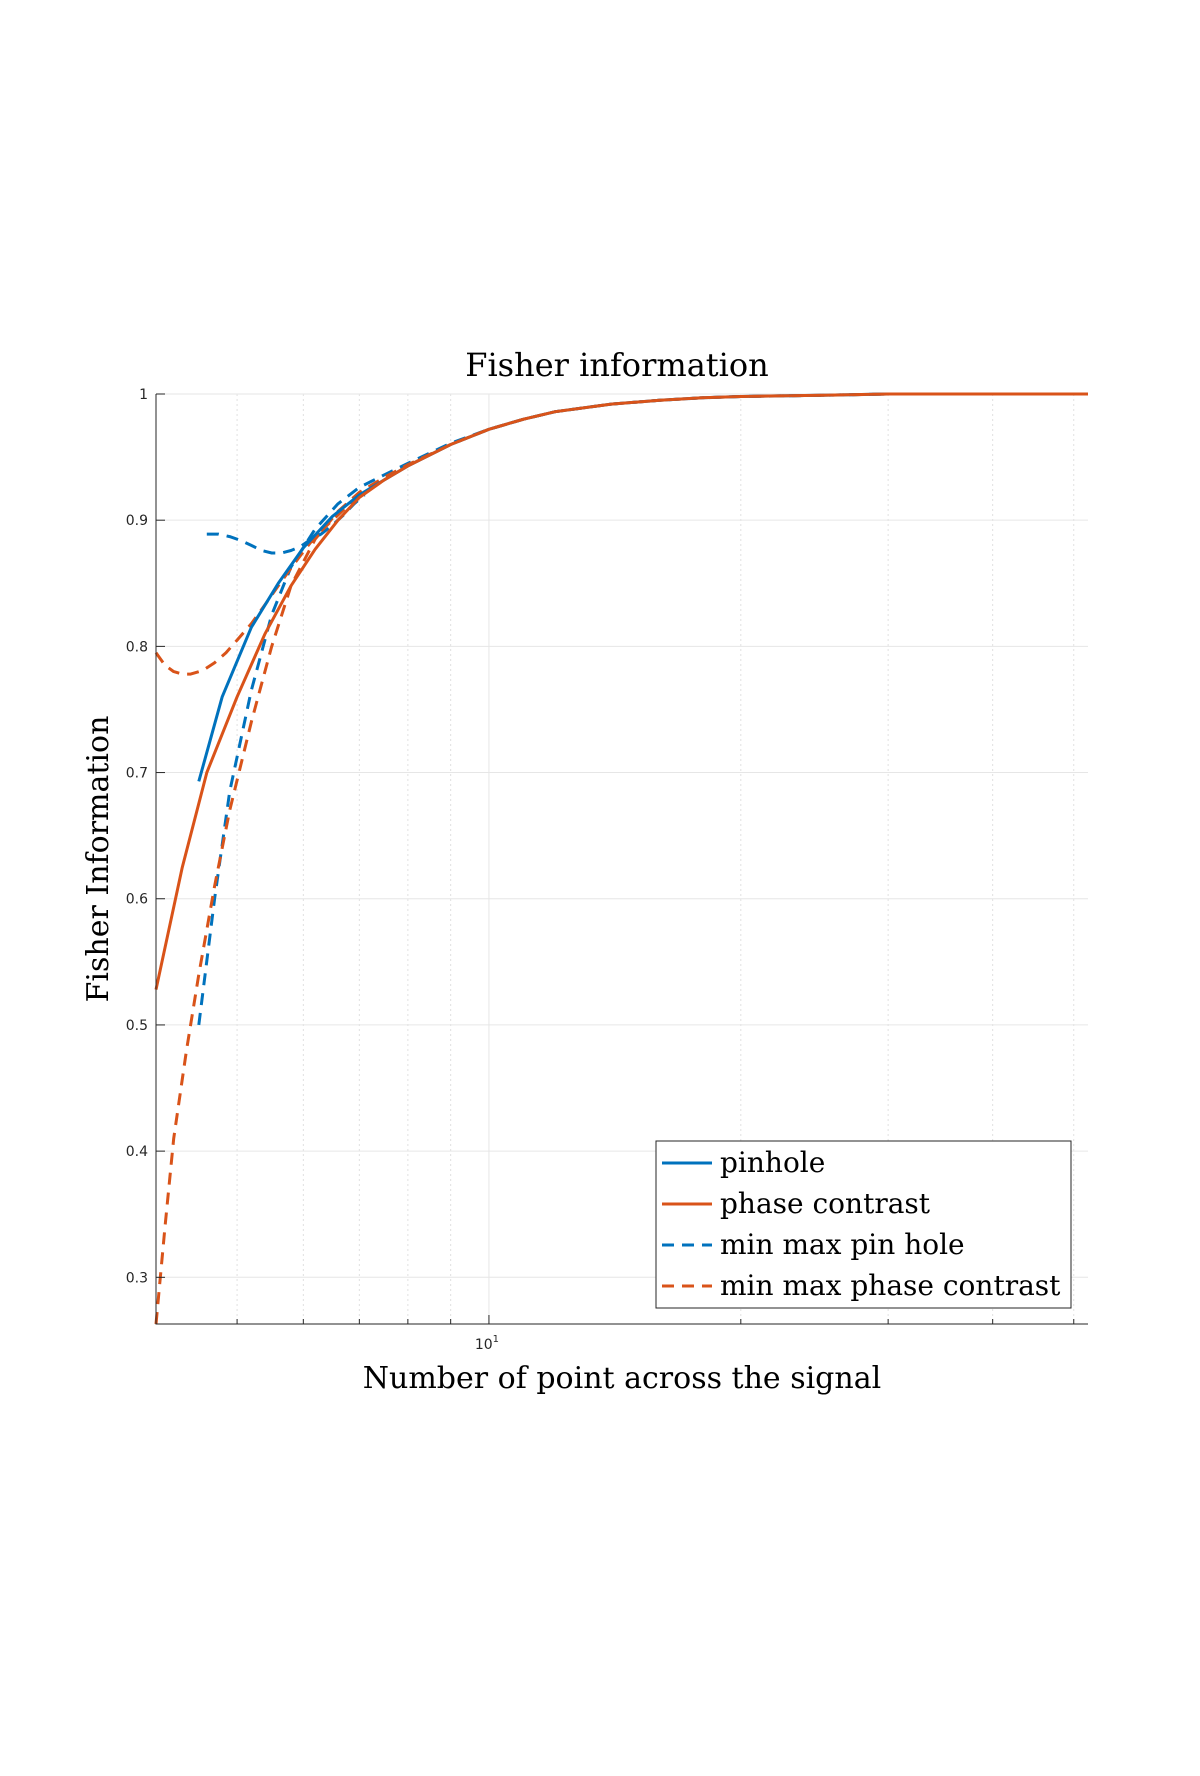 Image resolution: width=1200 pixels, height=1776 pixels. I want to click on y-tick-label: 1, so click(143, 395).